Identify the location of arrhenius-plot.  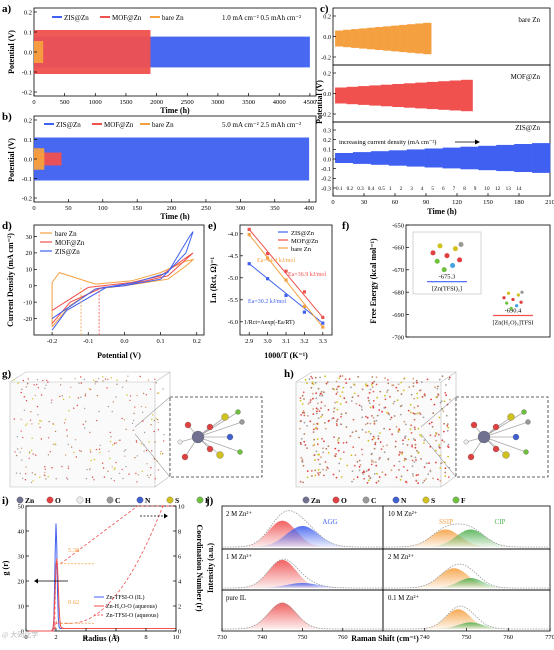
(286, 278).